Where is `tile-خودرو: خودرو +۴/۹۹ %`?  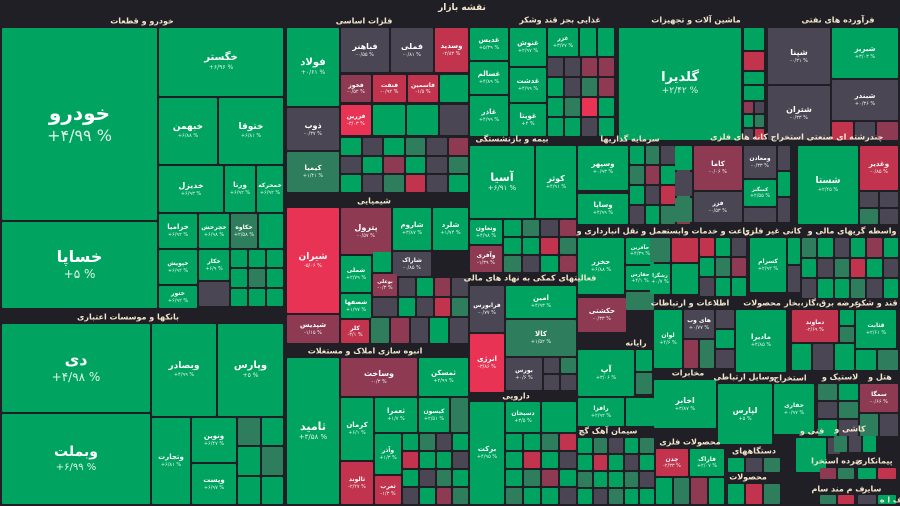
tile-خودرو: خودرو +۴/۹۹ % is located at coordinates (79, 124).